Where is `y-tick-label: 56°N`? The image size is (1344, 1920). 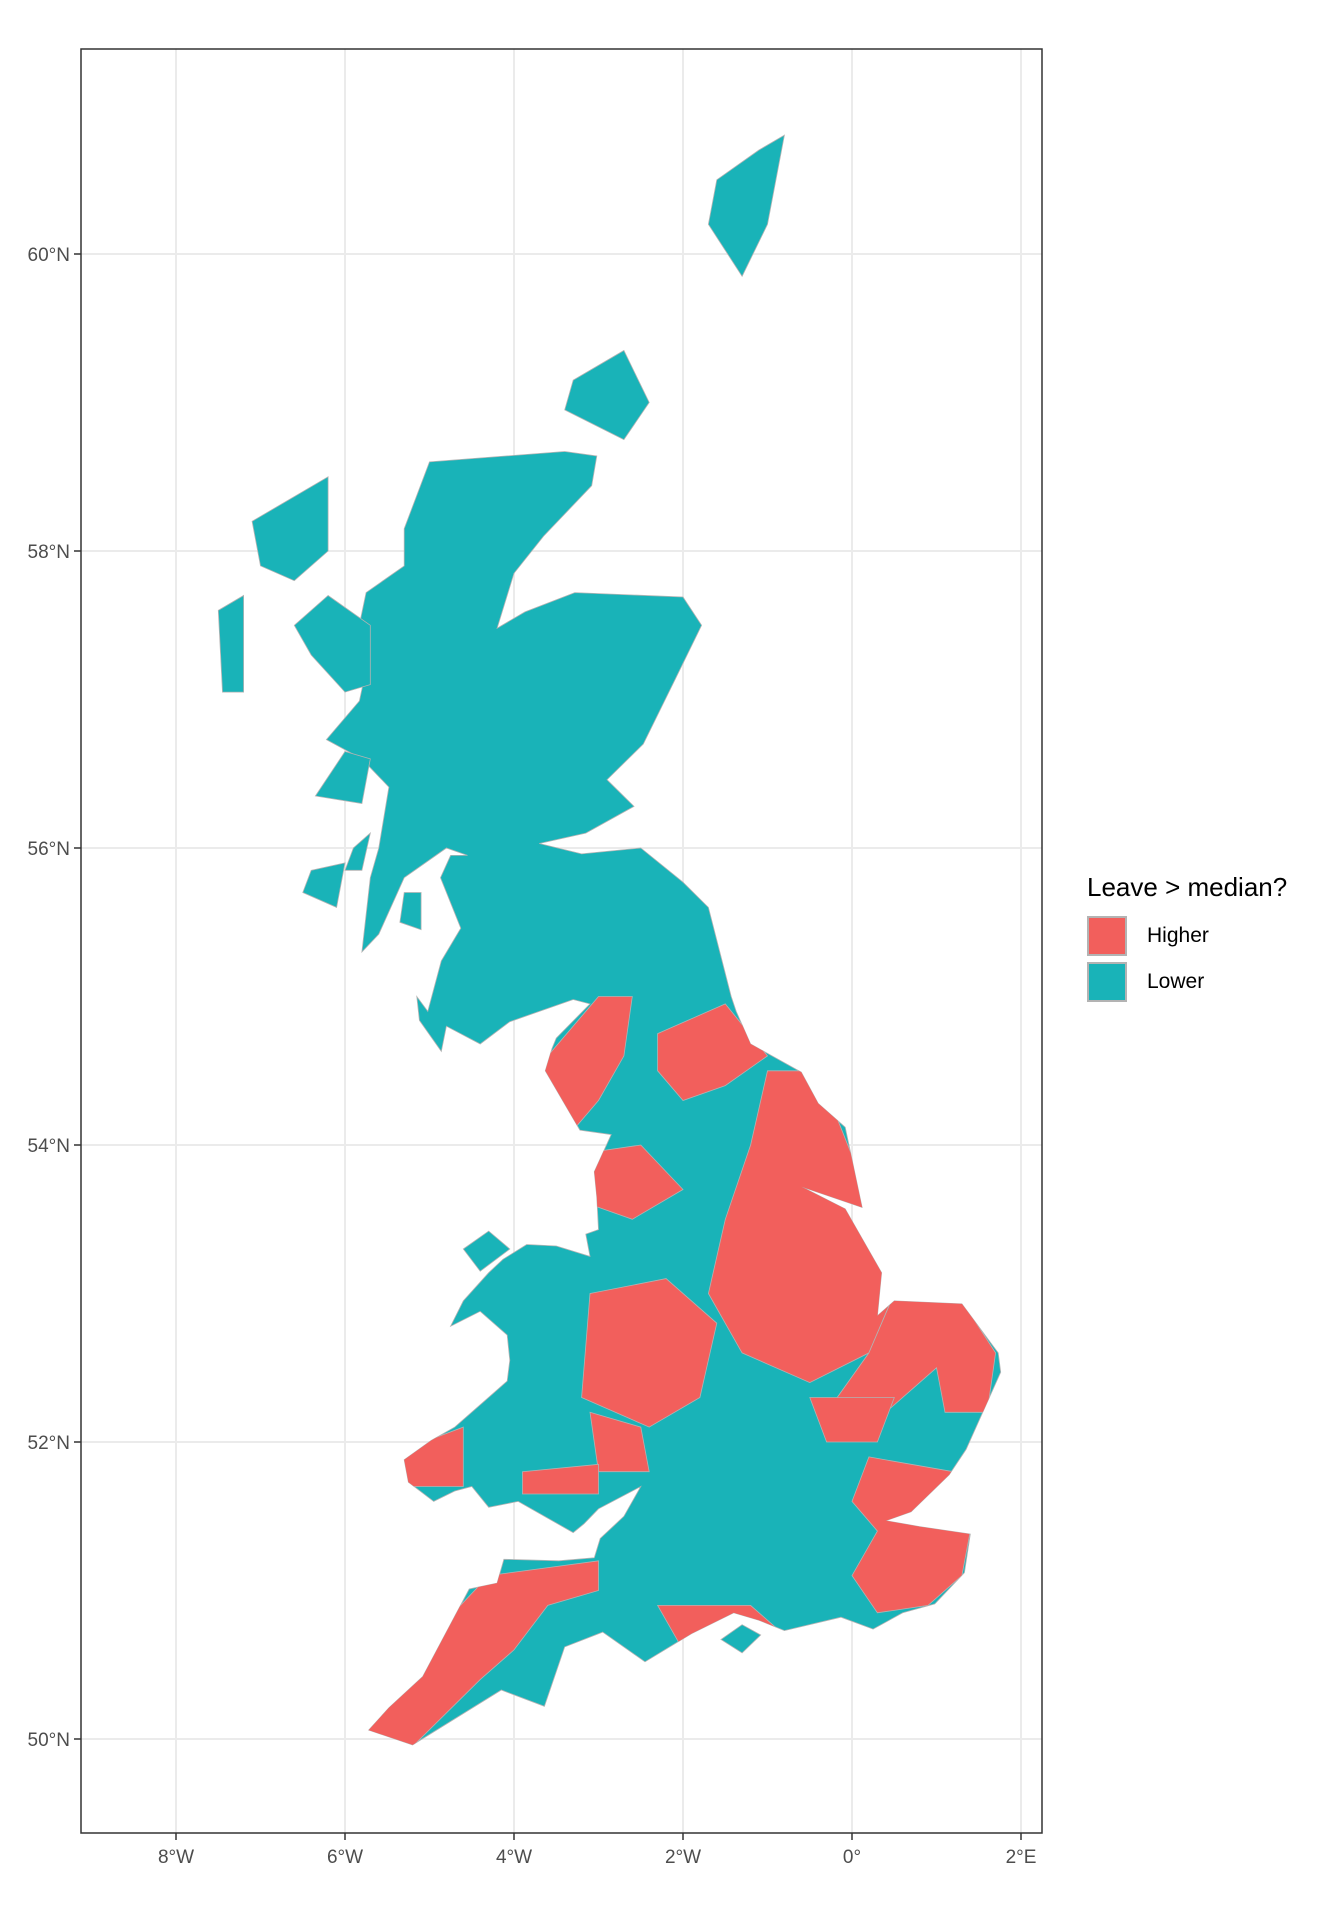 y-tick-label: 56°N is located at coordinates (49, 849).